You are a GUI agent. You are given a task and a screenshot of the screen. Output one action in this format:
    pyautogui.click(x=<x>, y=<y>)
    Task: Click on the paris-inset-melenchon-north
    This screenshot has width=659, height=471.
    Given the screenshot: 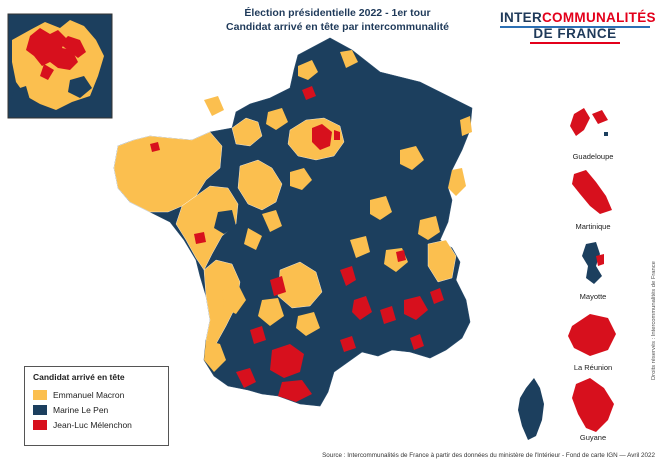 What is the action you would take?
    pyautogui.click(x=73, y=47)
    